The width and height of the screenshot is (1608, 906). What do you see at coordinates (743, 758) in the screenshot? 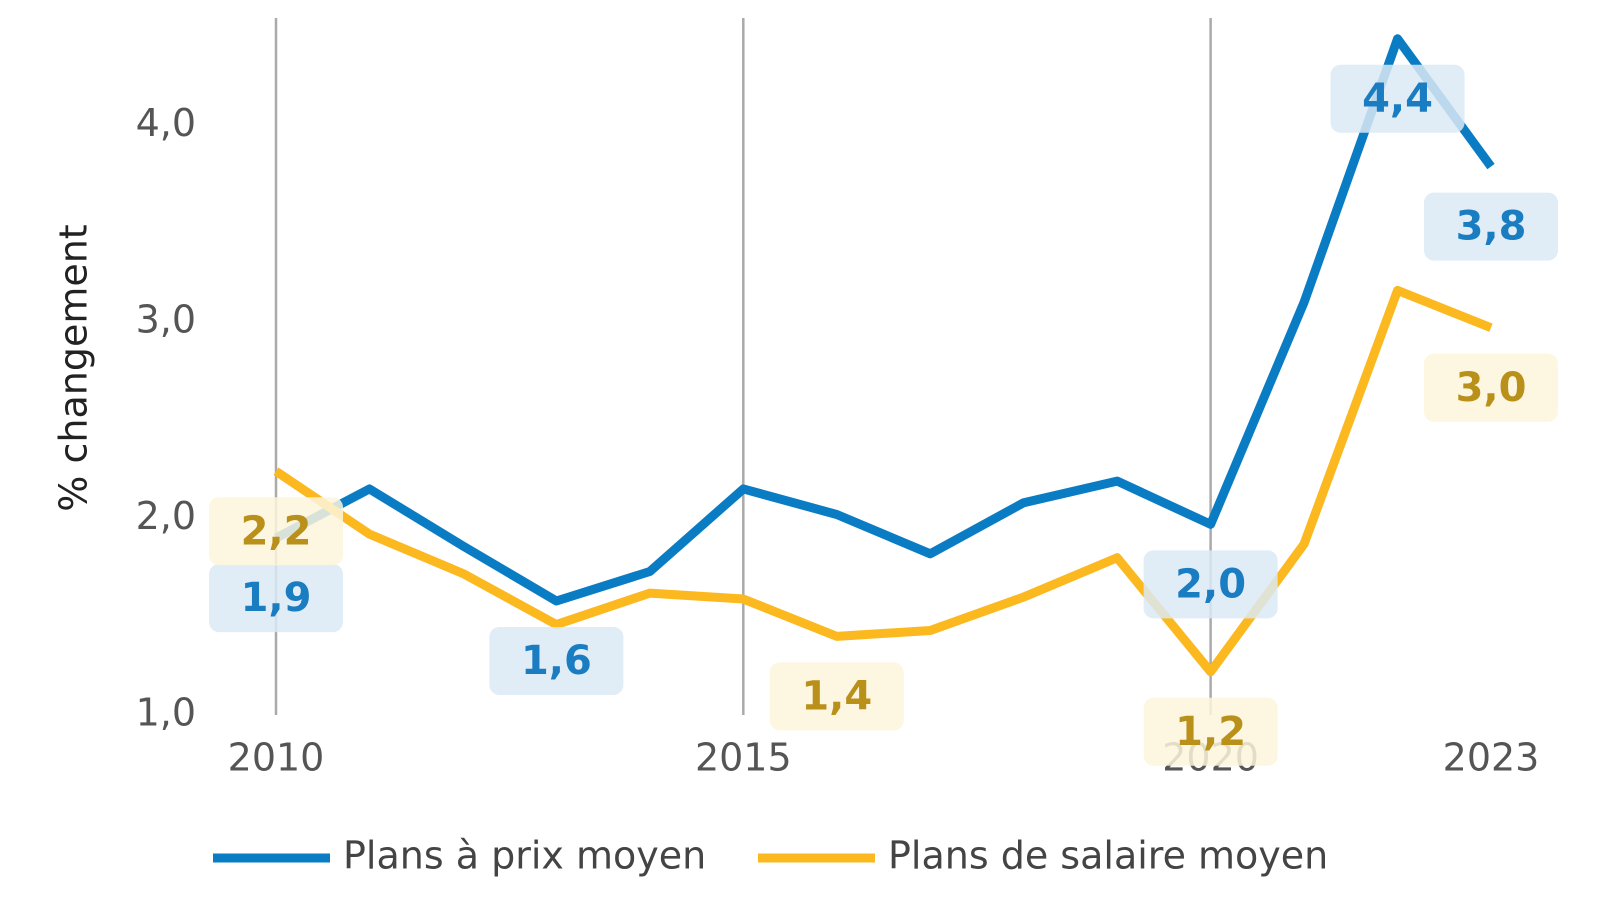
I see `x-tick-label: 2015` at bounding box center [743, 758].